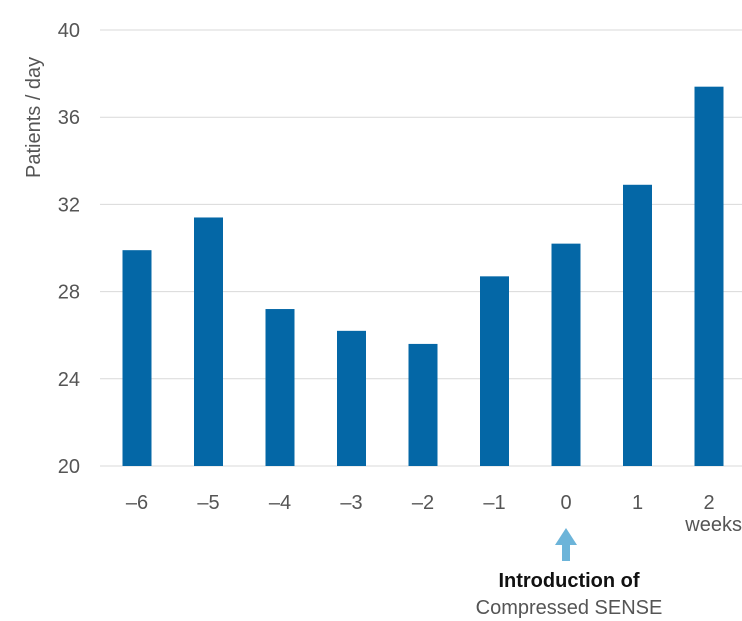 The width and height of the screenshot is (742, 621). What do you see at coordinates (69, 467) in the screenshot?
I see `y-tick-label: 20` at bounding box center [69, 467].